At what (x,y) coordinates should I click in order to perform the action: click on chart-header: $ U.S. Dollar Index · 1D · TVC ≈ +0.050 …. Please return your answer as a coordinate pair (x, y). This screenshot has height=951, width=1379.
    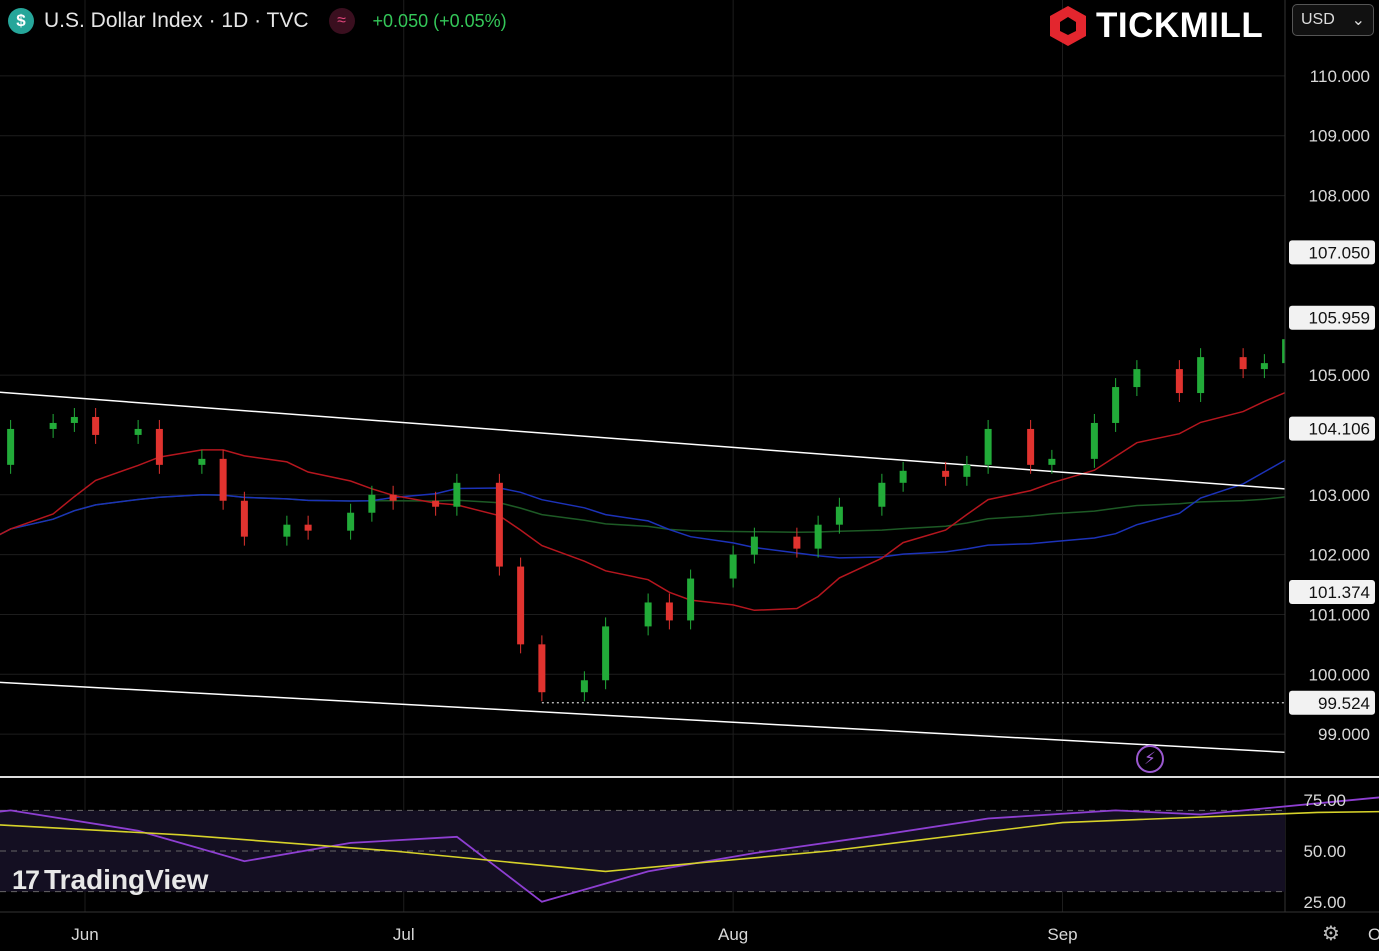
    Looking at the image, I should click on (257, 21).